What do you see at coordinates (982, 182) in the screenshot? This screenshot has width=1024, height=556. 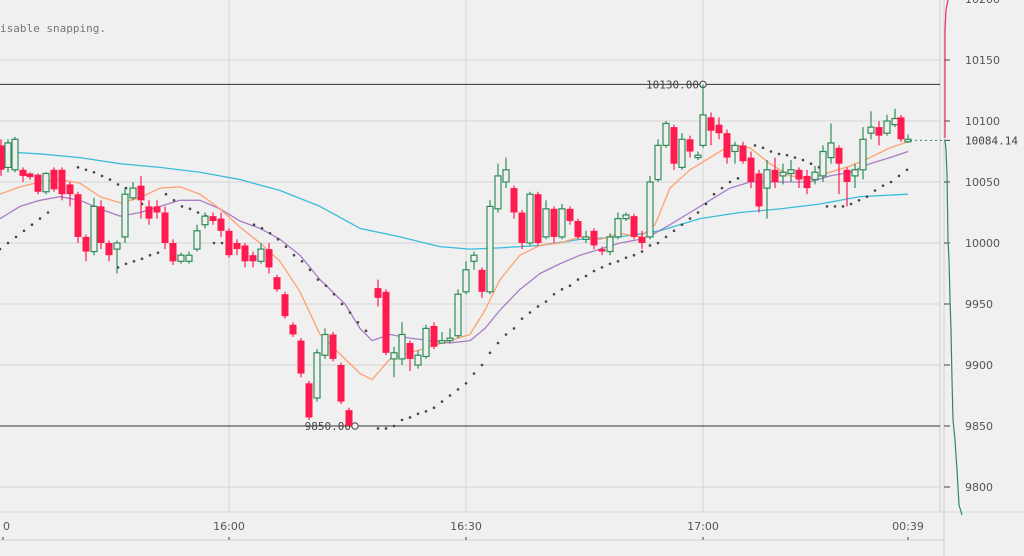 I see `price-label: 10050` at bounding box center [982, 182].